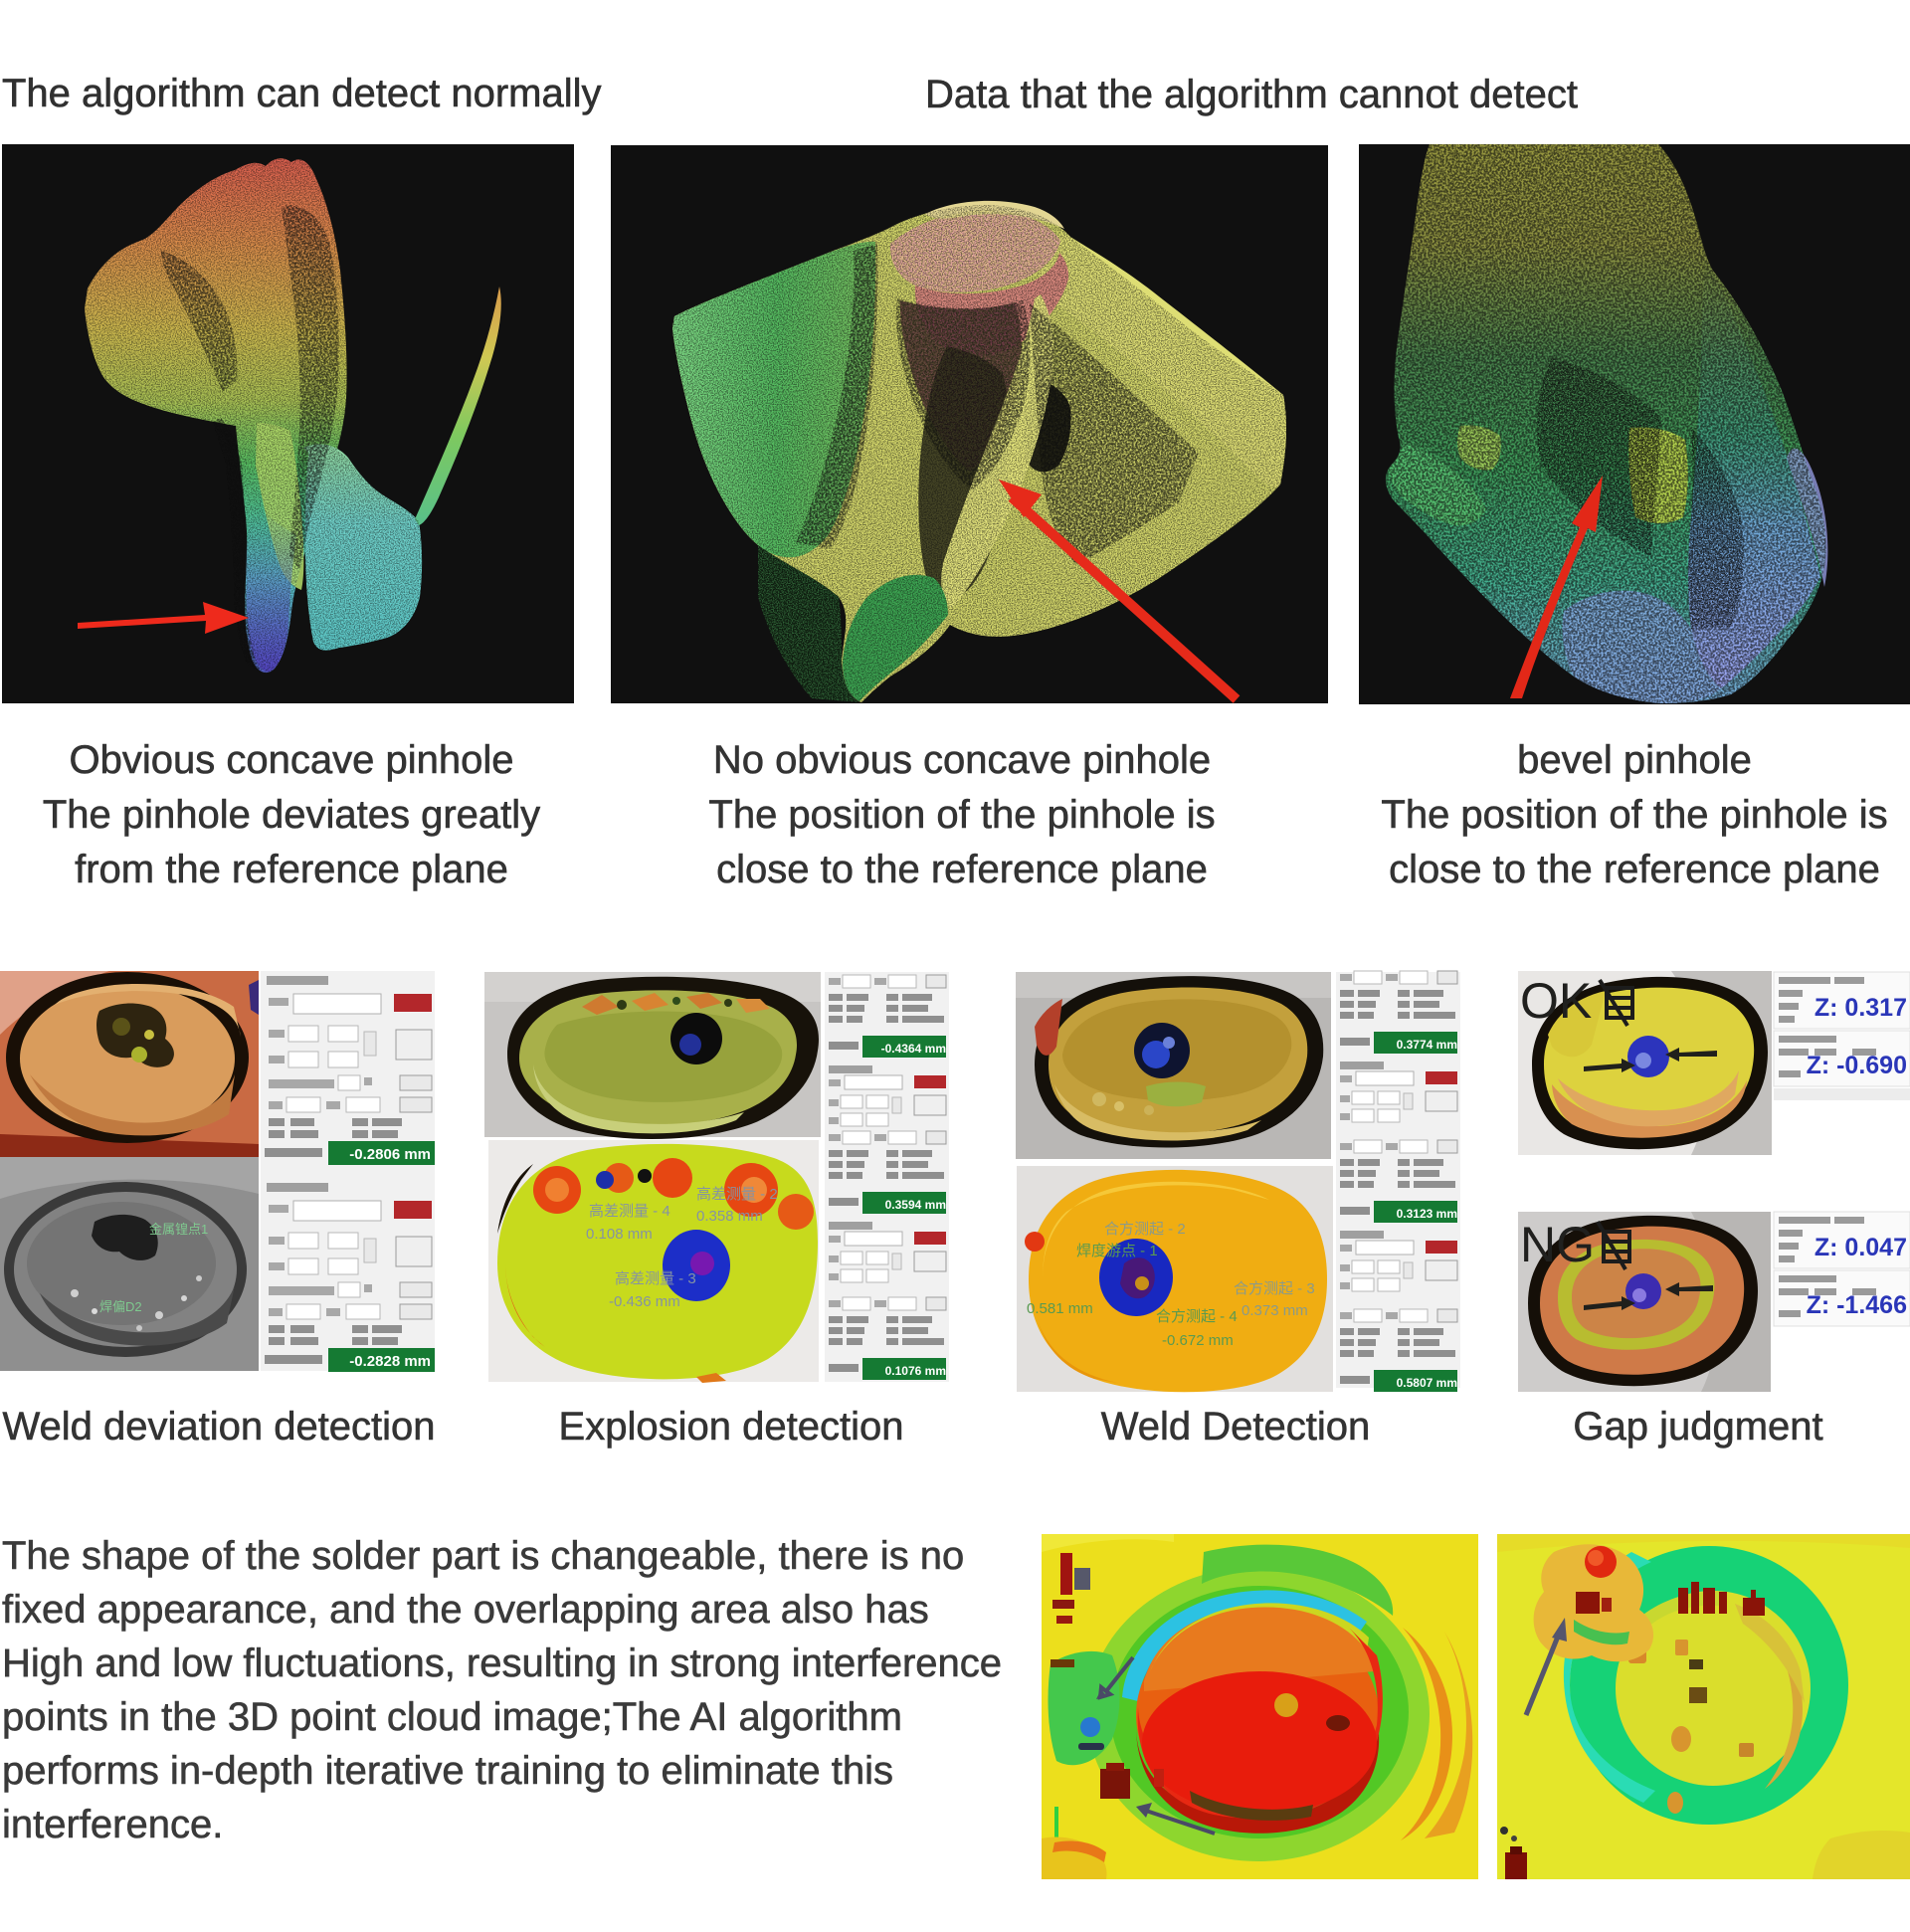  Describe the element at coordinates (178, 1229) in the screenshot. I see `svg-text: 金属锽点1` at that location.